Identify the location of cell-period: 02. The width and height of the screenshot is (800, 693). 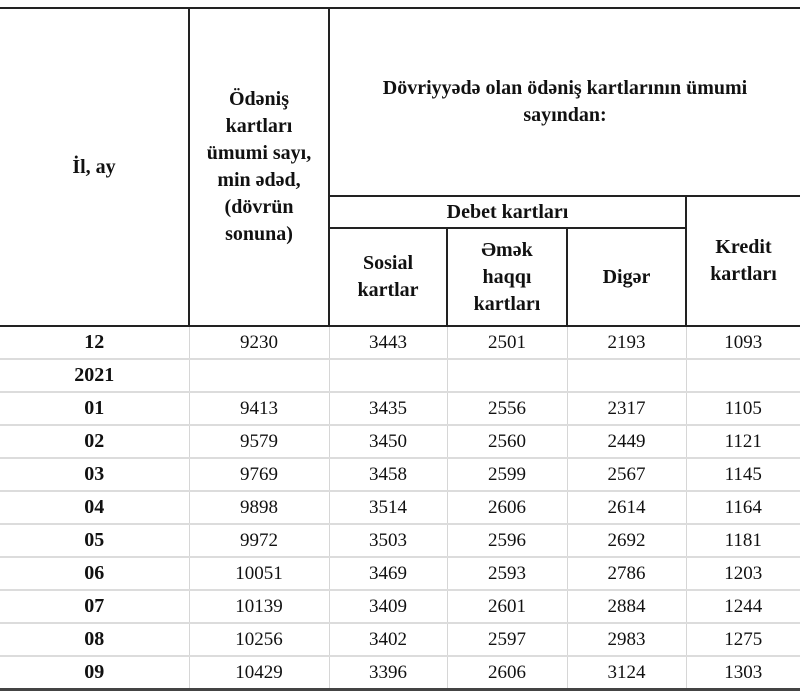
(94, 442).